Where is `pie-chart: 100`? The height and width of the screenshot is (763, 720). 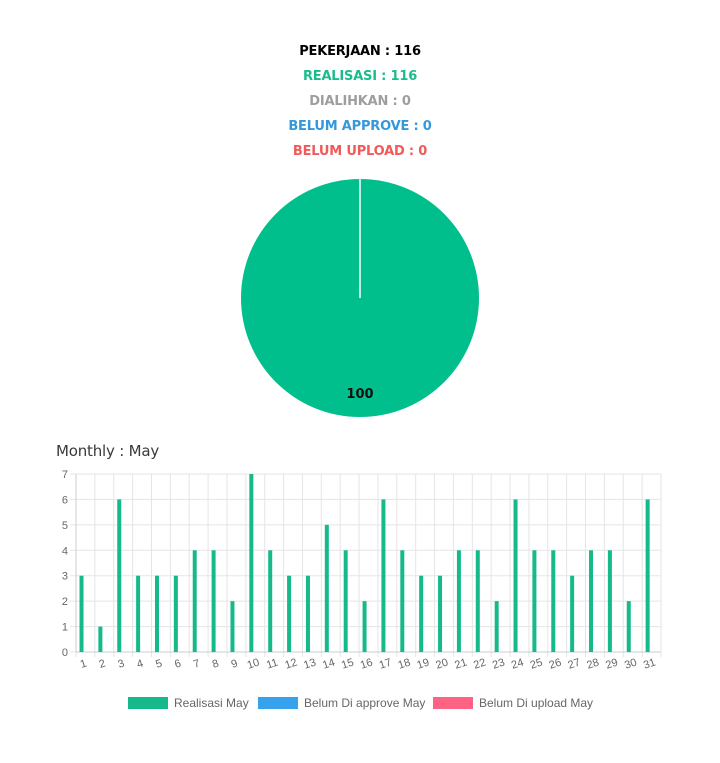 pie-chart: 100 is located at coordinates (360, 298).